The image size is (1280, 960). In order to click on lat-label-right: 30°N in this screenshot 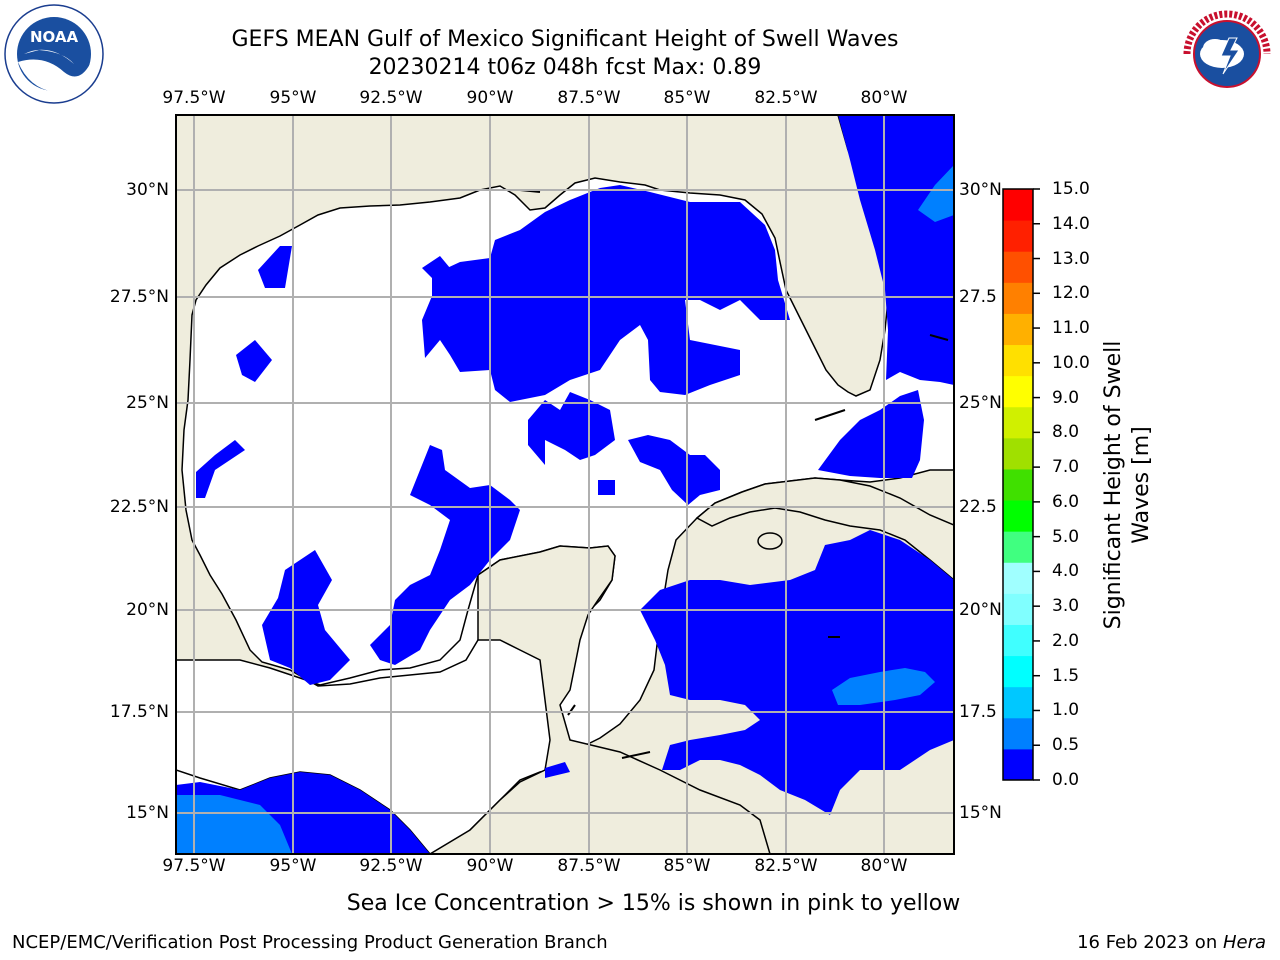, I will do `click(980, 190)`.